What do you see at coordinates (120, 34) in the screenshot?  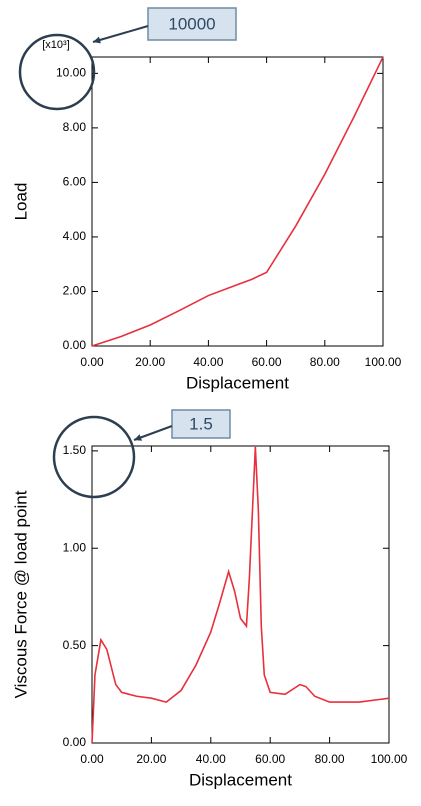 I see `callout-arrow` at bounding box center [120, 34].